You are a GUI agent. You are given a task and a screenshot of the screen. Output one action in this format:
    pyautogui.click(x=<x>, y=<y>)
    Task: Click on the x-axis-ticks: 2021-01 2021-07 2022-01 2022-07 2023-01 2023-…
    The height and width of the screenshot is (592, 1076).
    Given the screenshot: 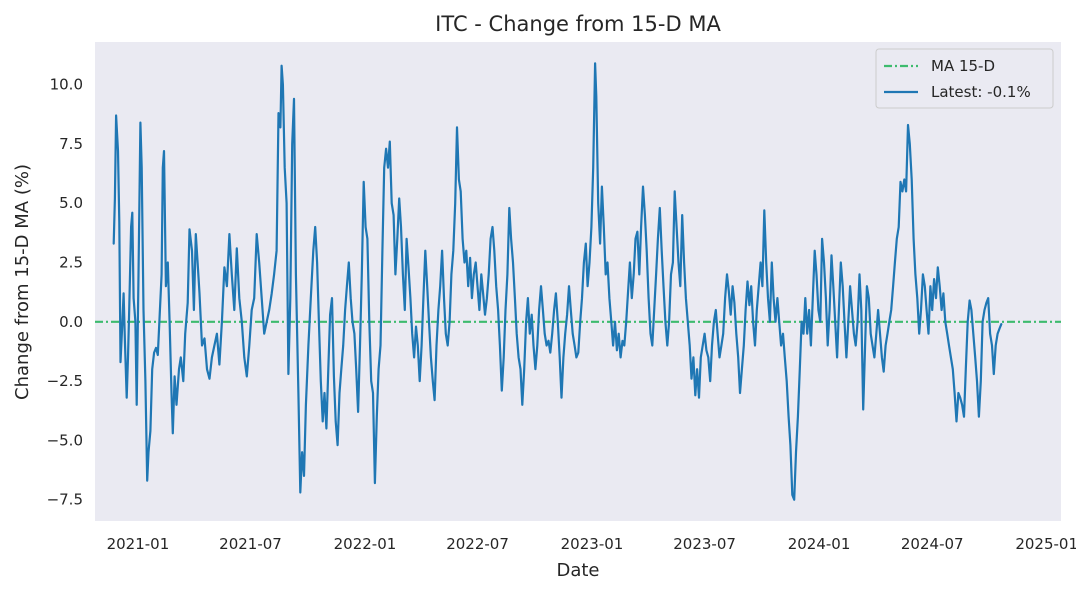 What is the action you would take?
    pyautogui.click(x=591, y=544)
    